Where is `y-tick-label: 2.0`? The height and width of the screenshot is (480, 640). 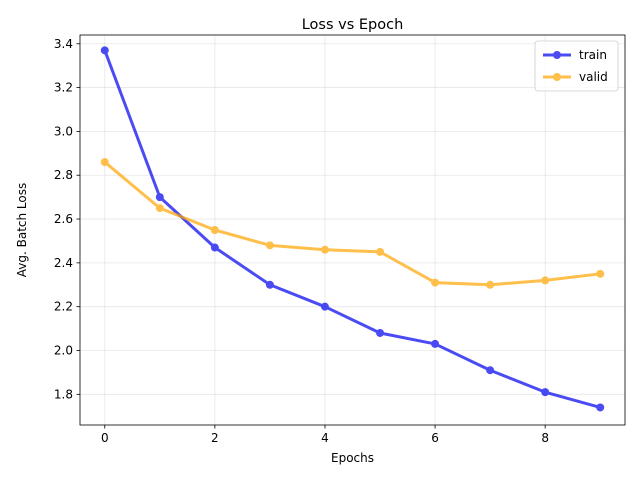
y-tick-label: 2.0 is located at coordinates (63, 351).